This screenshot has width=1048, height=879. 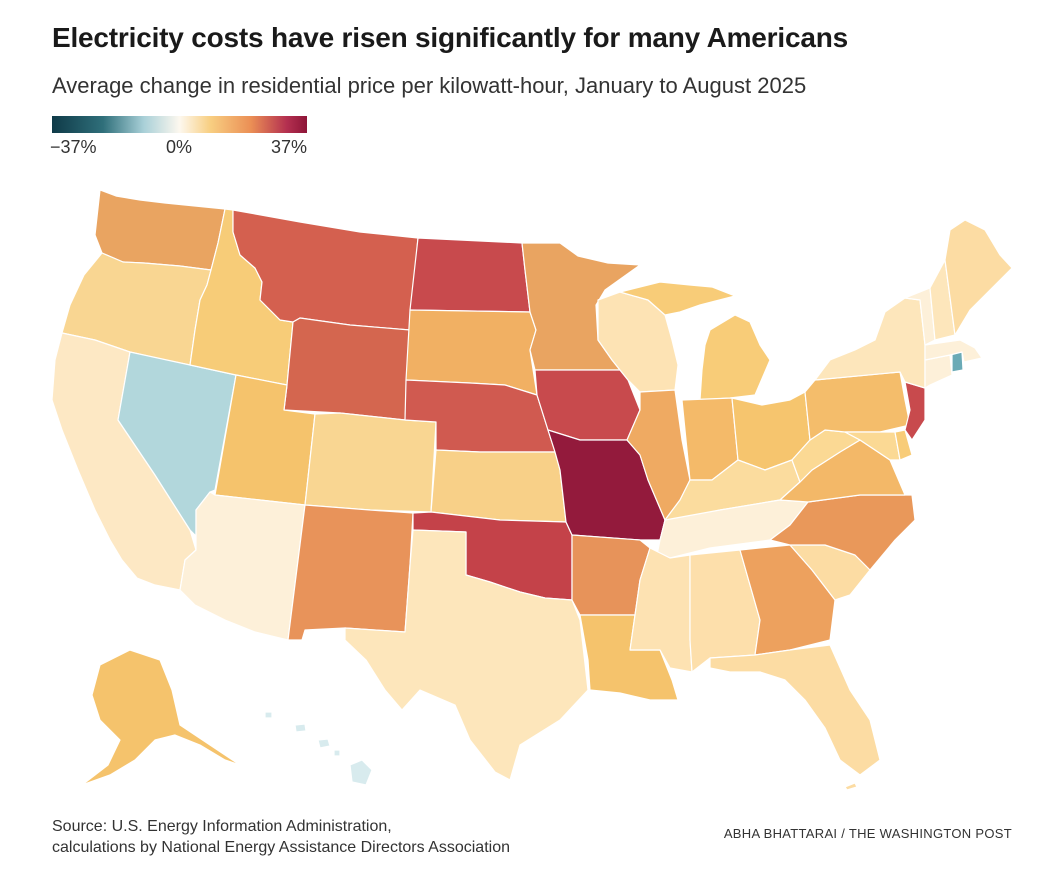 What do you see at coordinates (903, 445) in the screenshot?
I see `state-delaware` at bounding box center [903, 445].